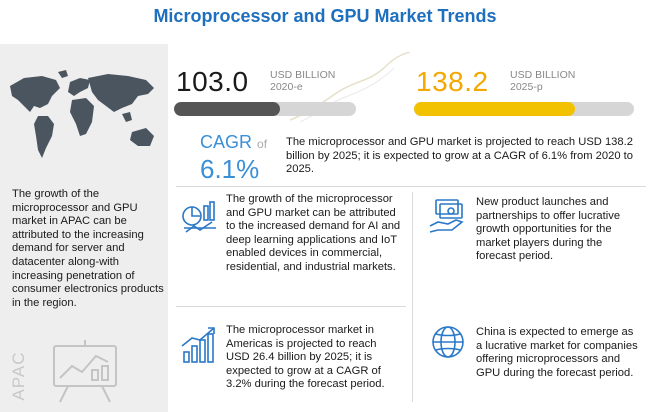 Image resolution: width=650 pixels, height=412 pixels. I want to click on bar-2020-track, so click(265, 109).